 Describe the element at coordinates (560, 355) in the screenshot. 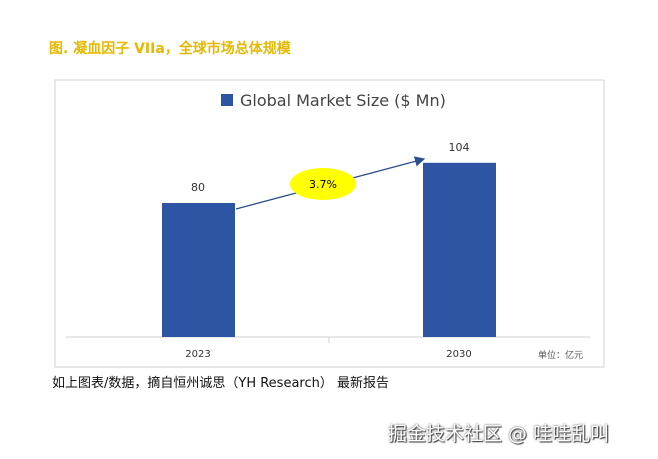

I see `unit-note: 单位：亿元` at that location.